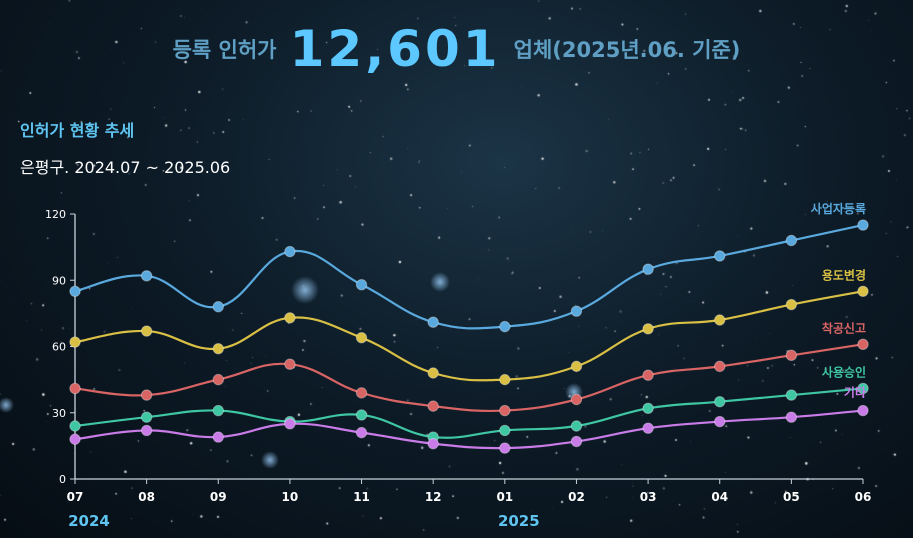  Describe the element at coordinates (844, 371) in the screenshot. I see `series-label: 사용승인` at that location.